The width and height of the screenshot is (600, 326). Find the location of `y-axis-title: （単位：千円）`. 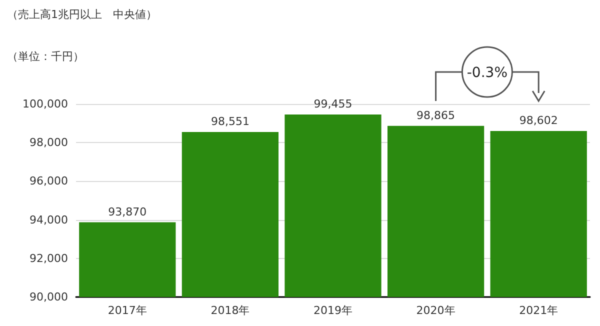

y-axis-title: （単位：千円） is located at coordinates (45, 56).